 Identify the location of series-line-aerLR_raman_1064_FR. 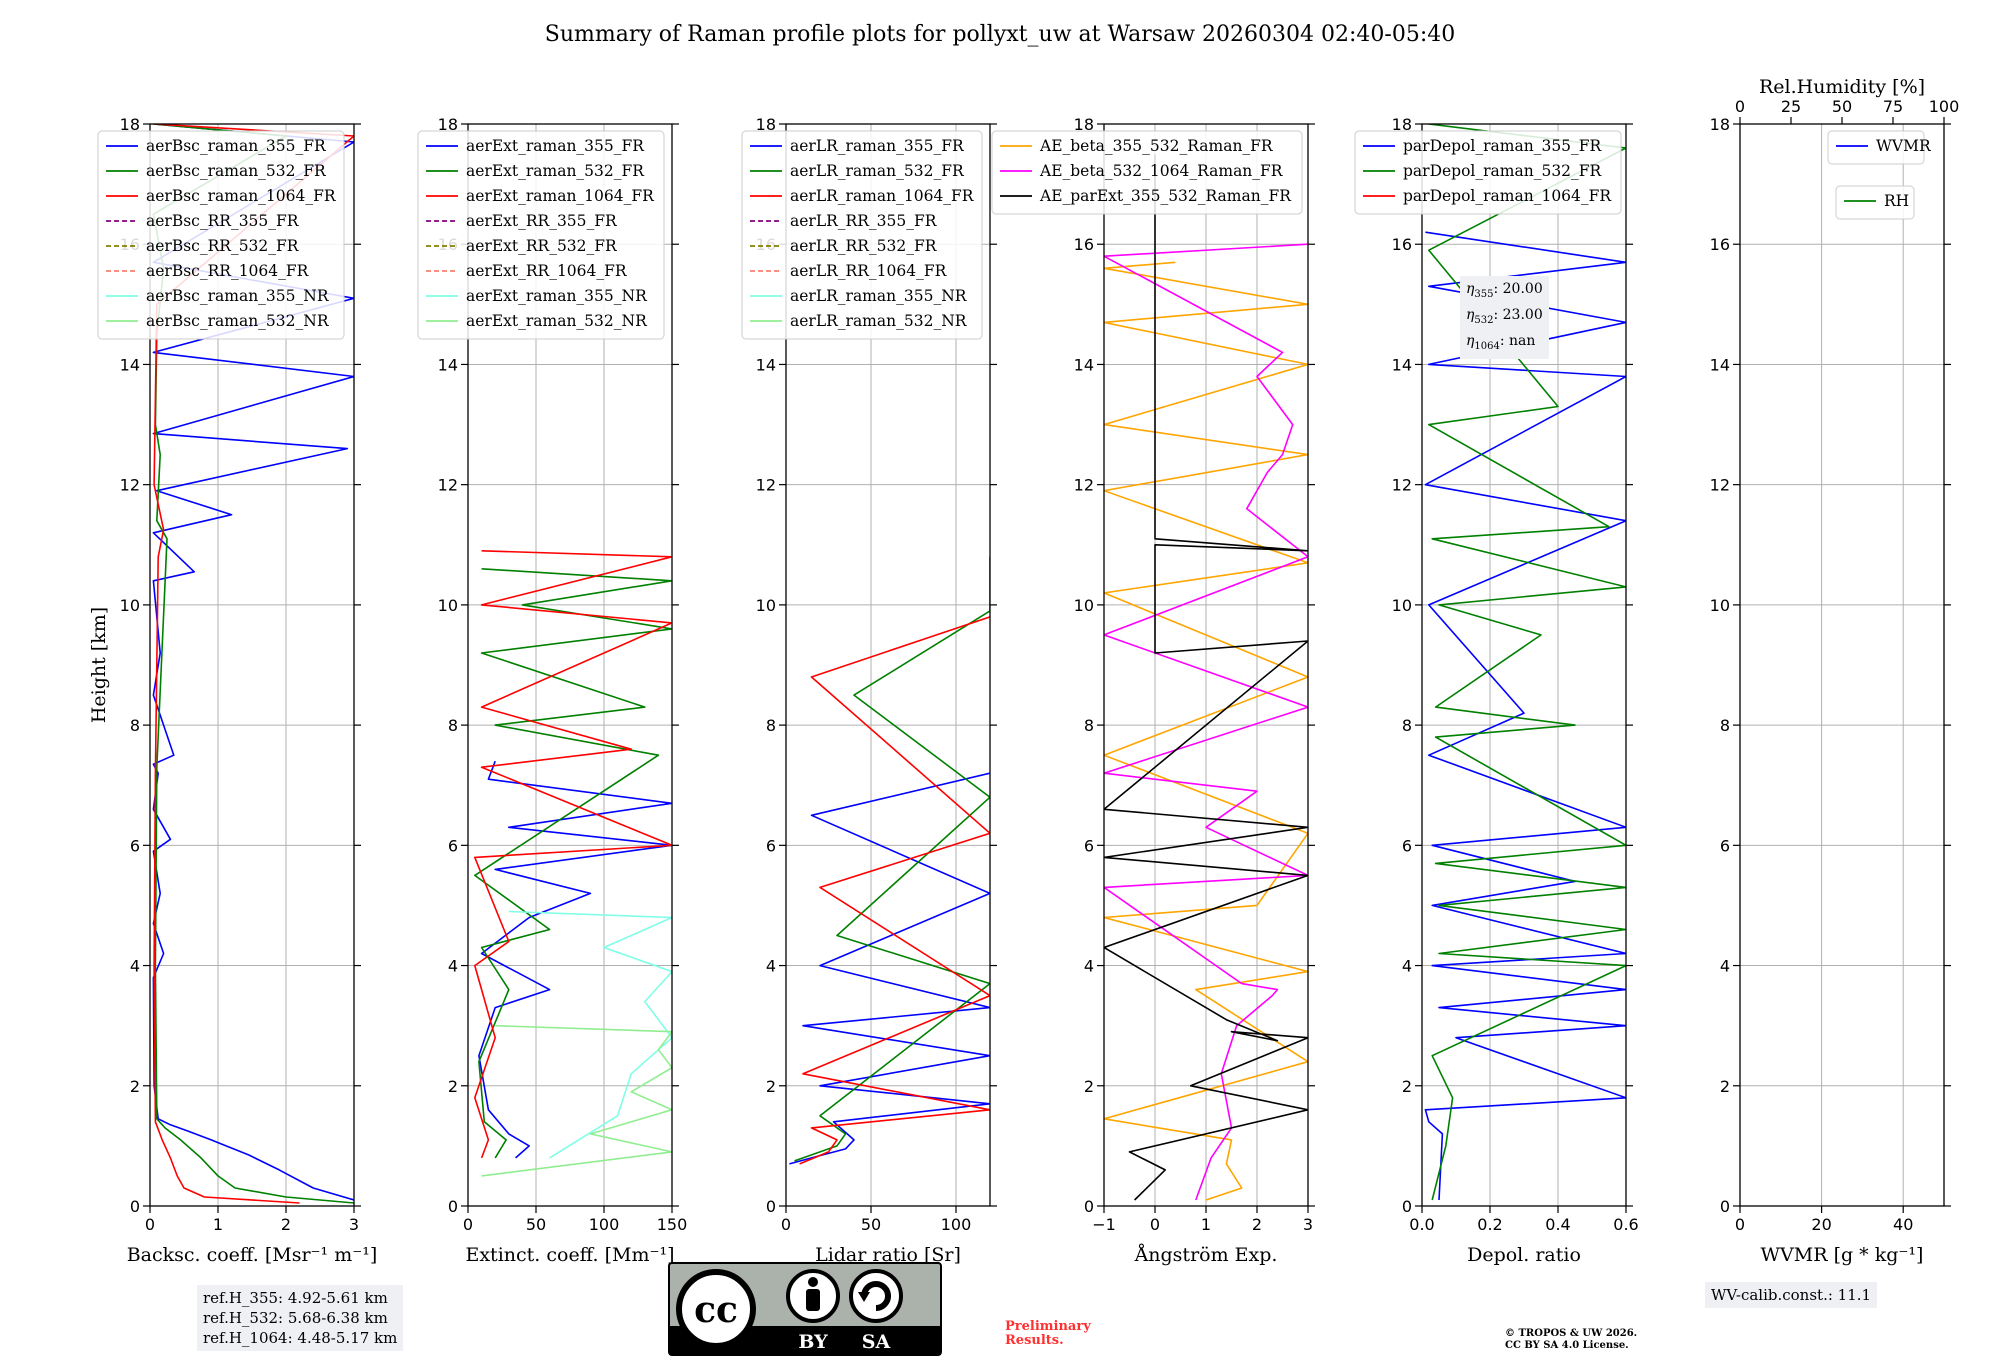
(894, 890).